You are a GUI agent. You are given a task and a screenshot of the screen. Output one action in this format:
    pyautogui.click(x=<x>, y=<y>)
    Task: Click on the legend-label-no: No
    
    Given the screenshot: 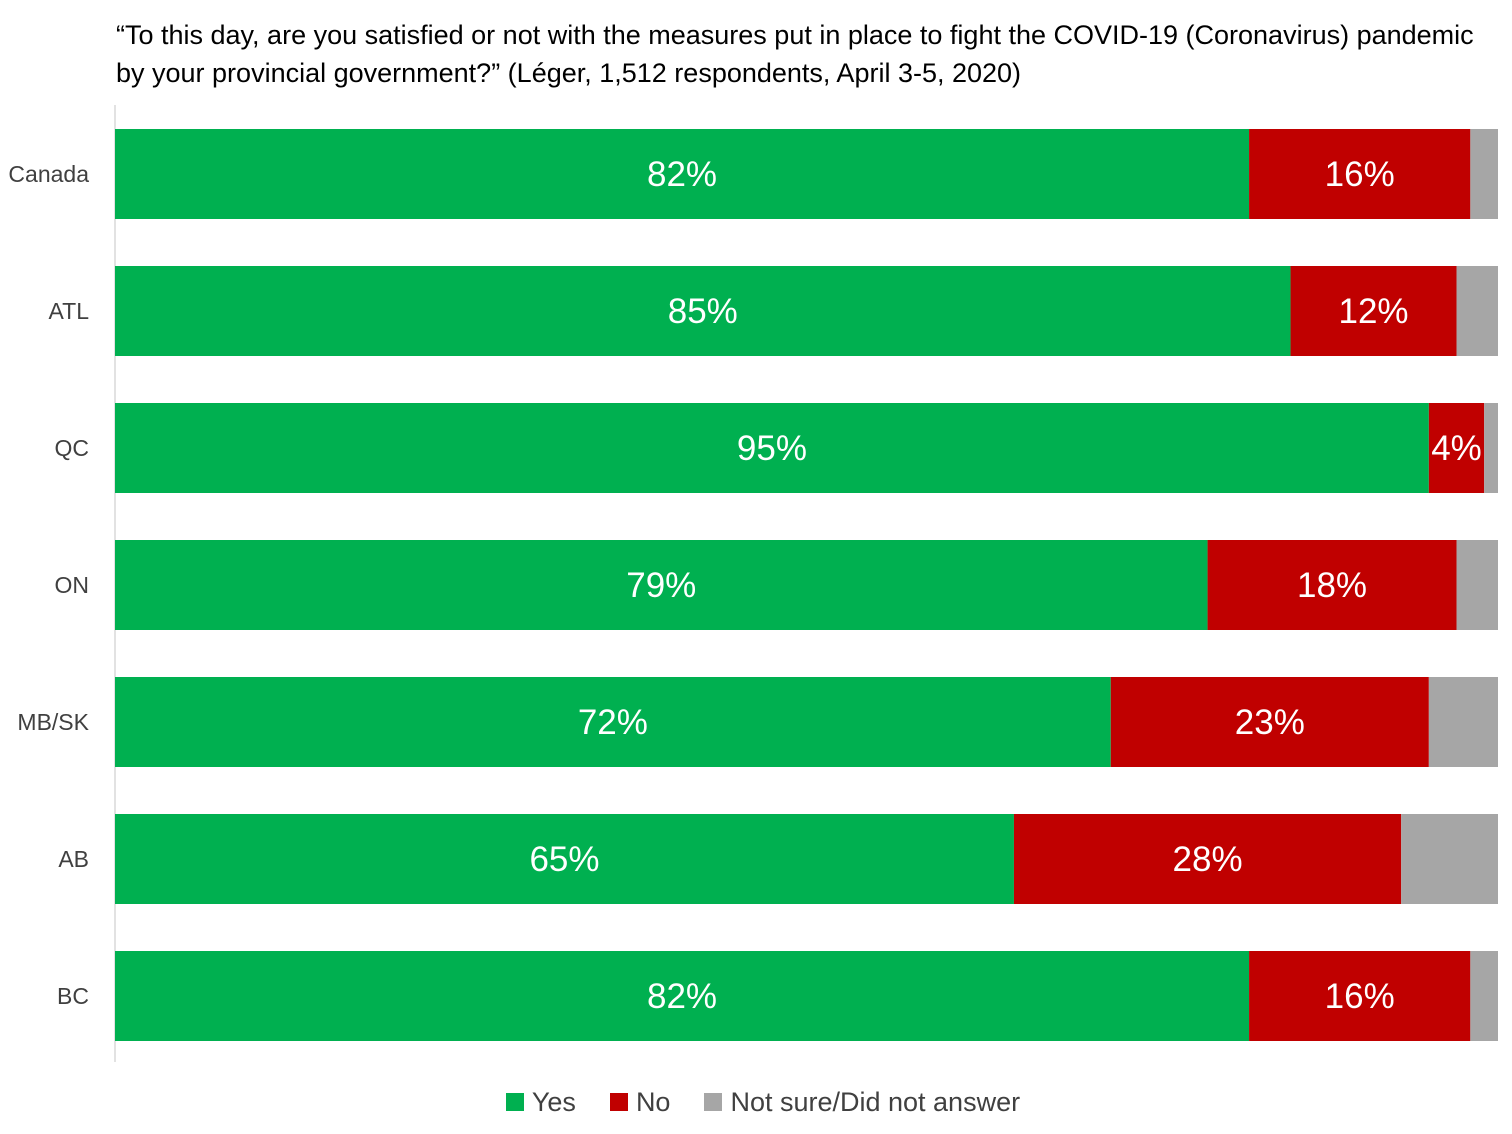 What is the action you would take?
    pyautogui.click(x=653, y=1101)
    